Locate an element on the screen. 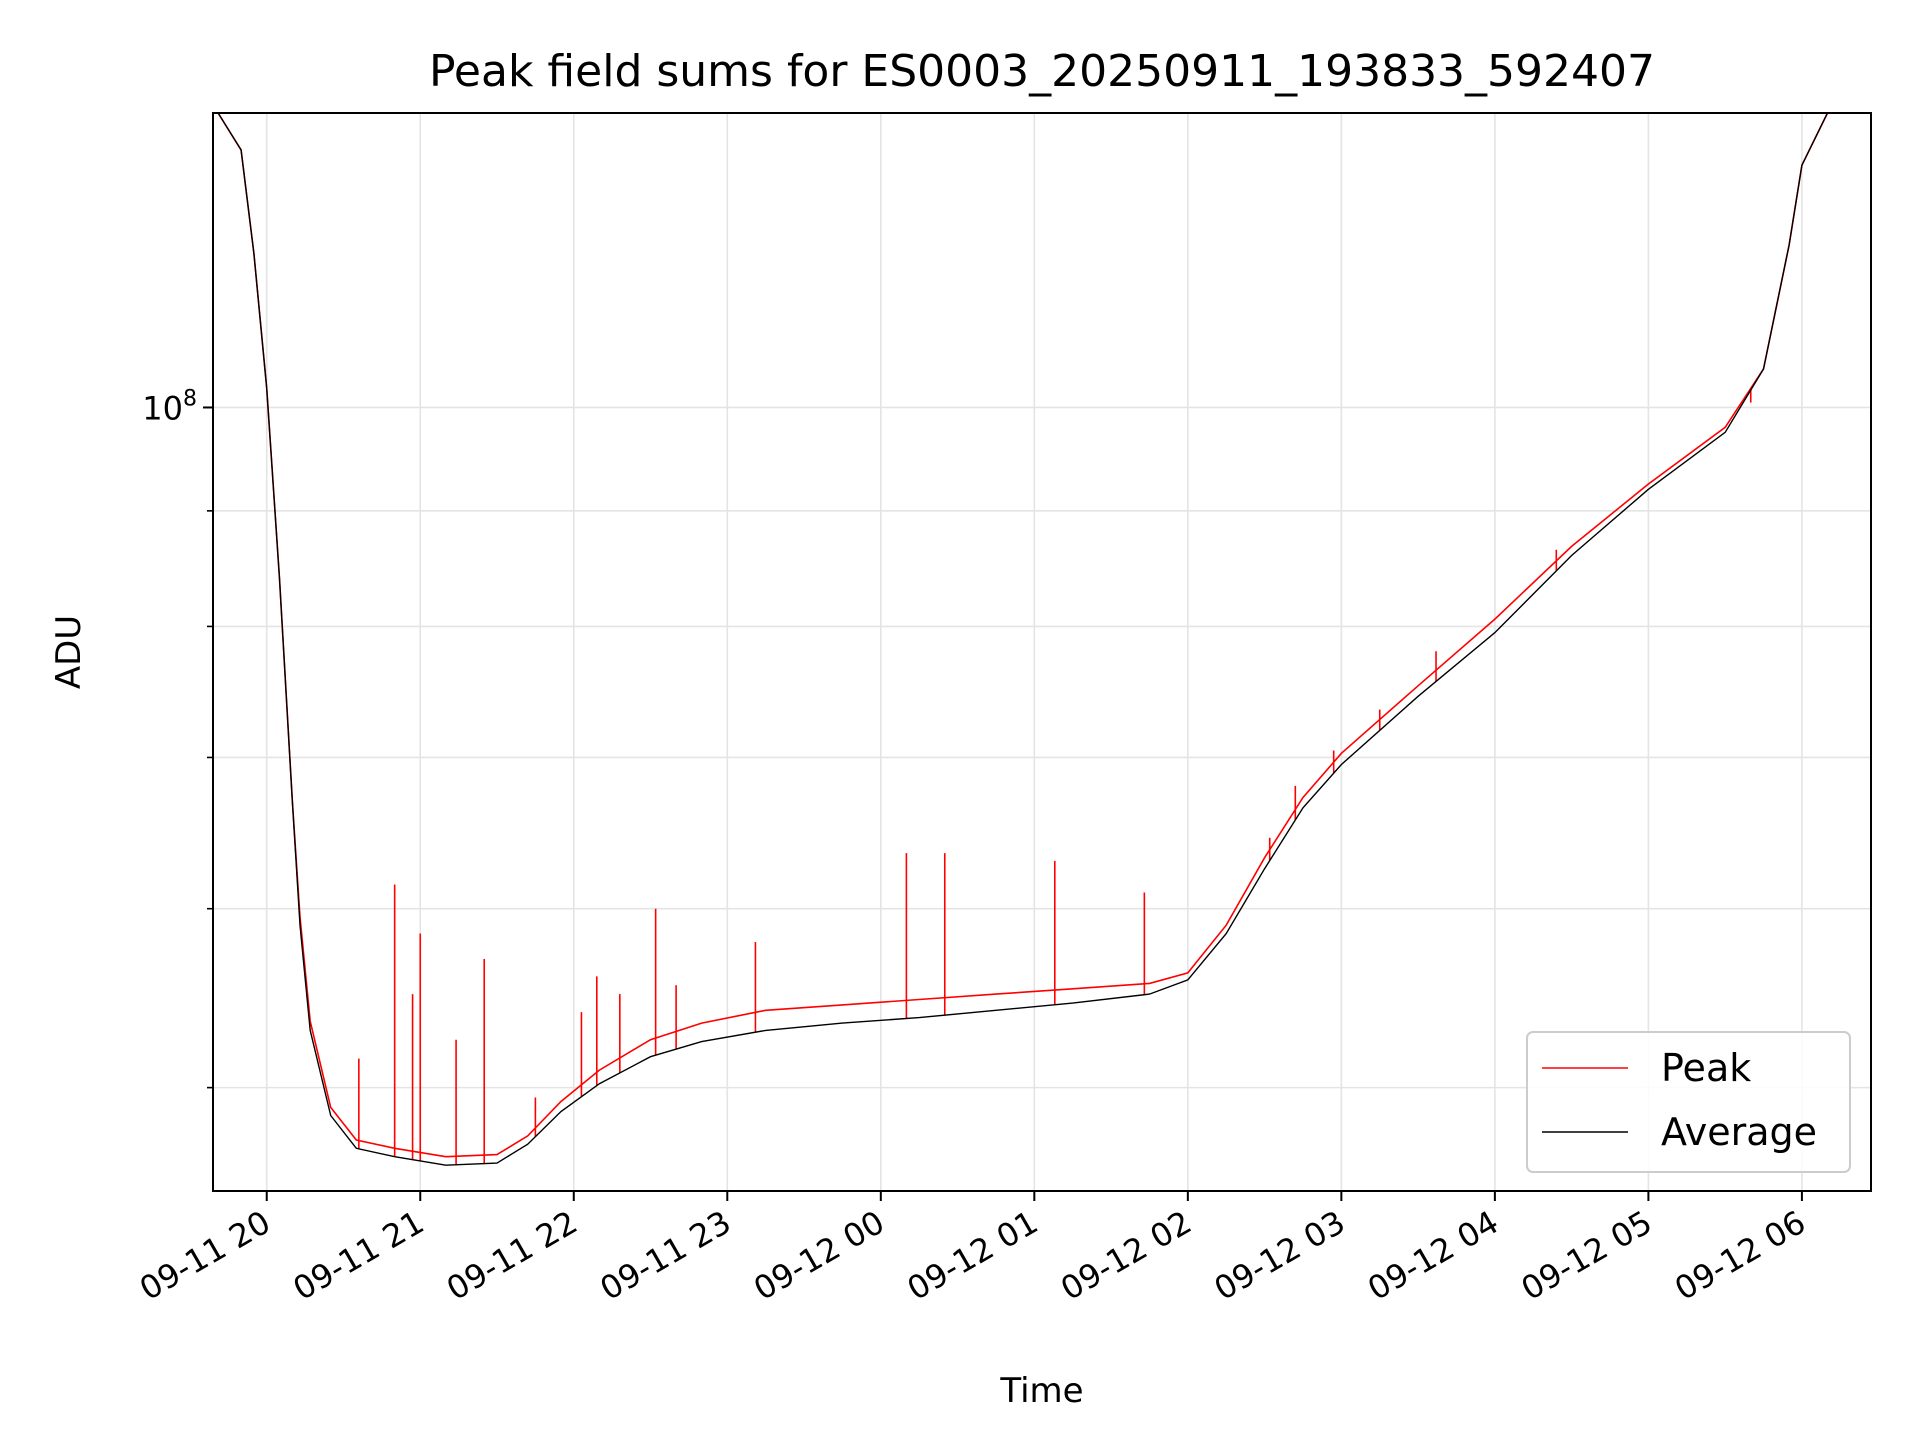  chart-legend: Peak Average is located at coordinates (1688, 1102).